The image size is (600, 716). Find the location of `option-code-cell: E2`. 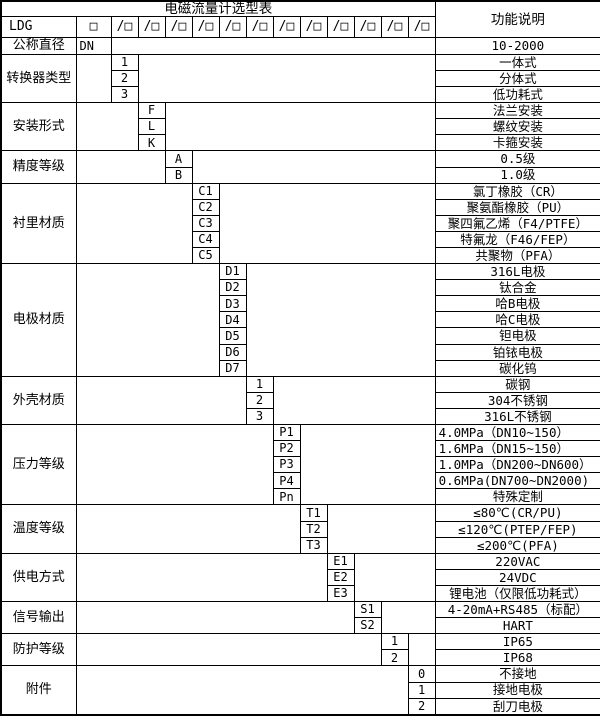

option-code-cell: E2 is located at coordinates (340, 577).